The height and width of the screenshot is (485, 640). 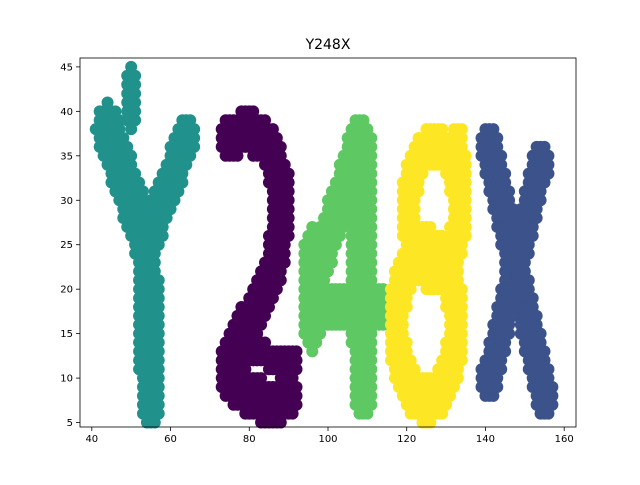 I want to click on y-tick-label: 40, so click(x=66, y=112).